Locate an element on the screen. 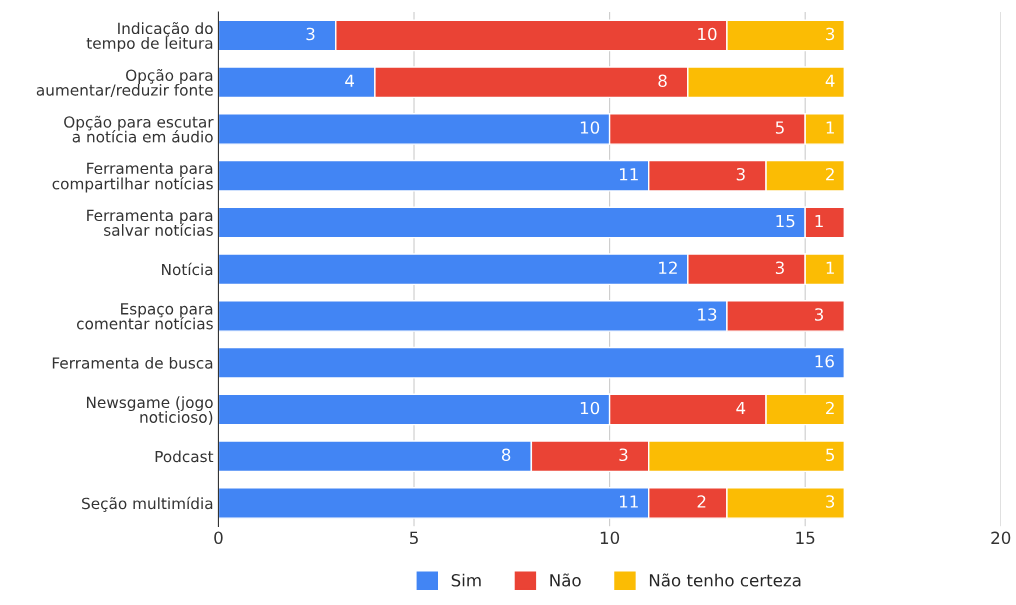 This screenshot has width=1016, height=605. legend-label: Não tenho certeza is located at coordinates (725, 580).